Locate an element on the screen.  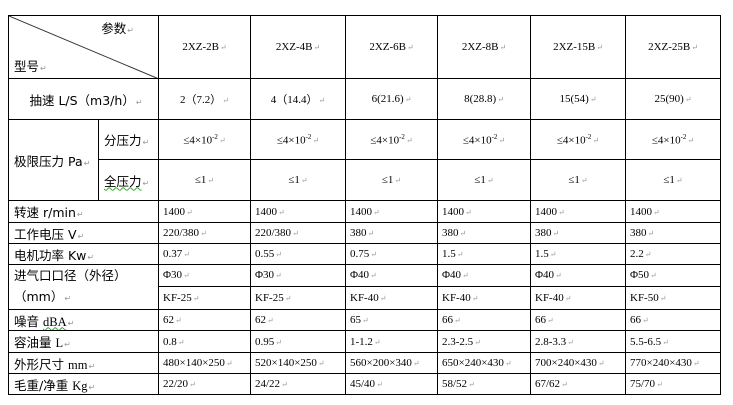
speed-row: 转速 r/min 1400 1400 1400 1400 1400 1400 is located at coordinates (364, 211).